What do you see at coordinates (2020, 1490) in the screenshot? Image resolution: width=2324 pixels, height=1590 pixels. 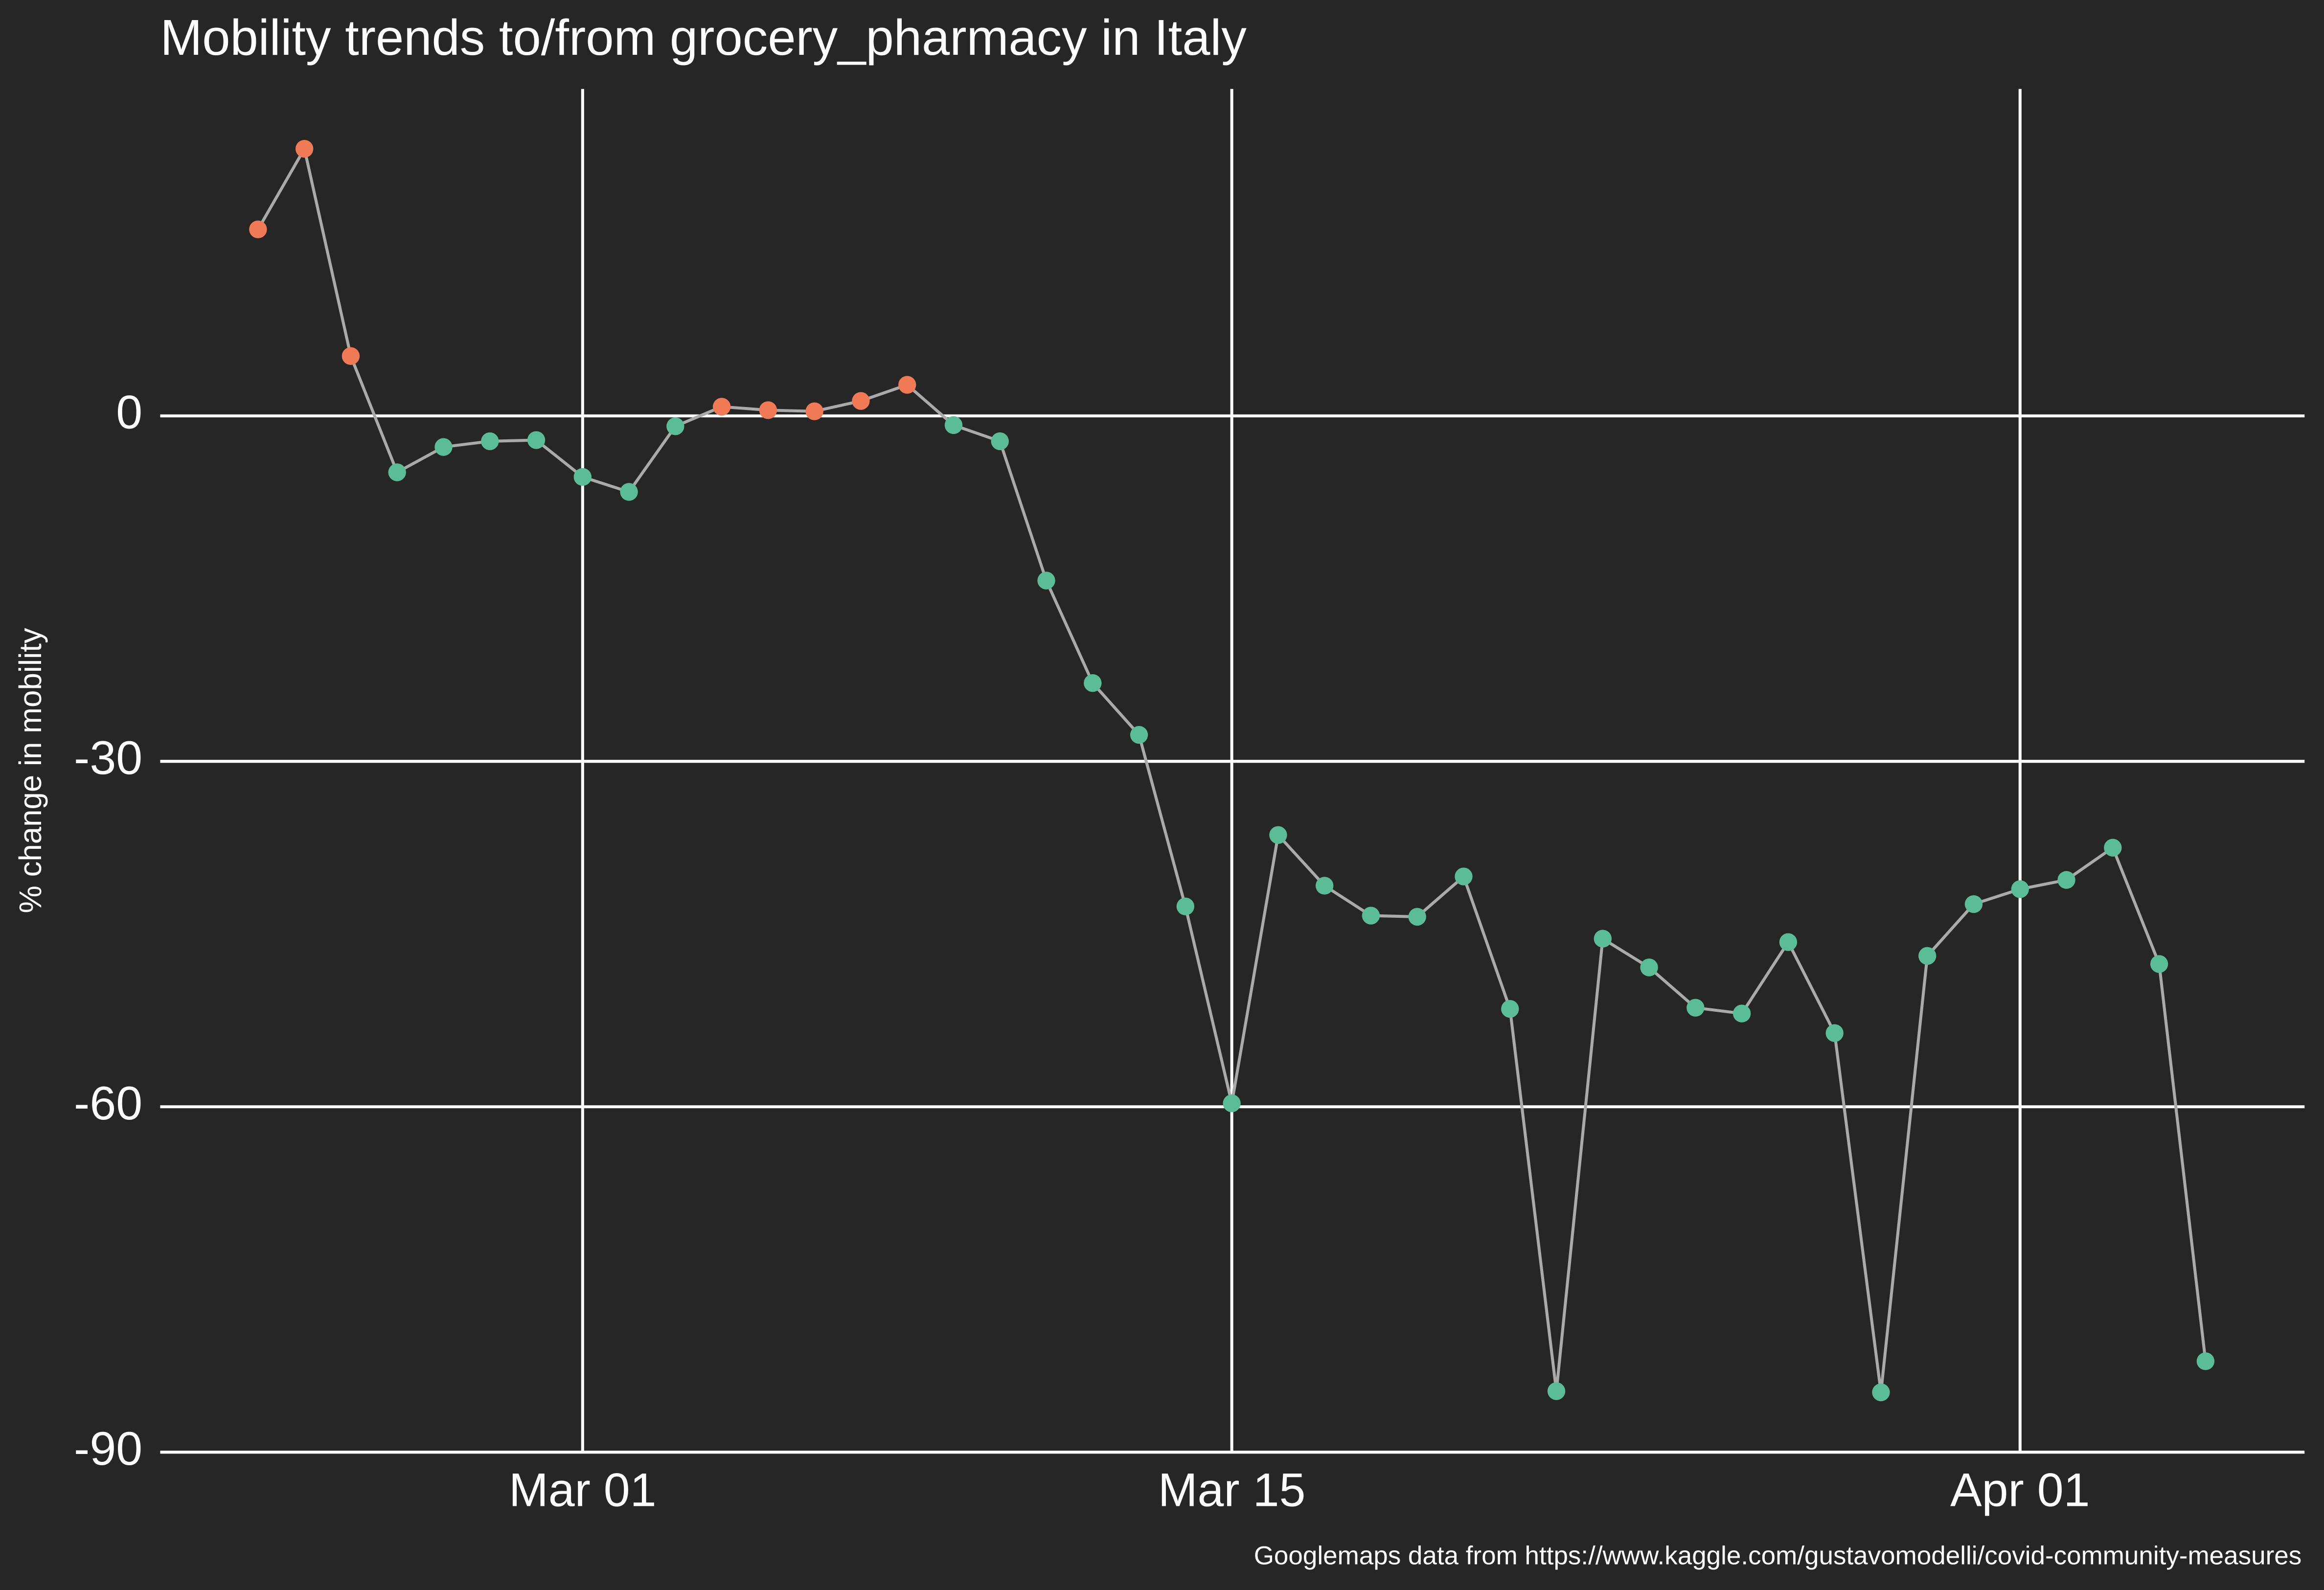 I see `x-tick-label: Apr 01` at bounding box center [2020, 1490].